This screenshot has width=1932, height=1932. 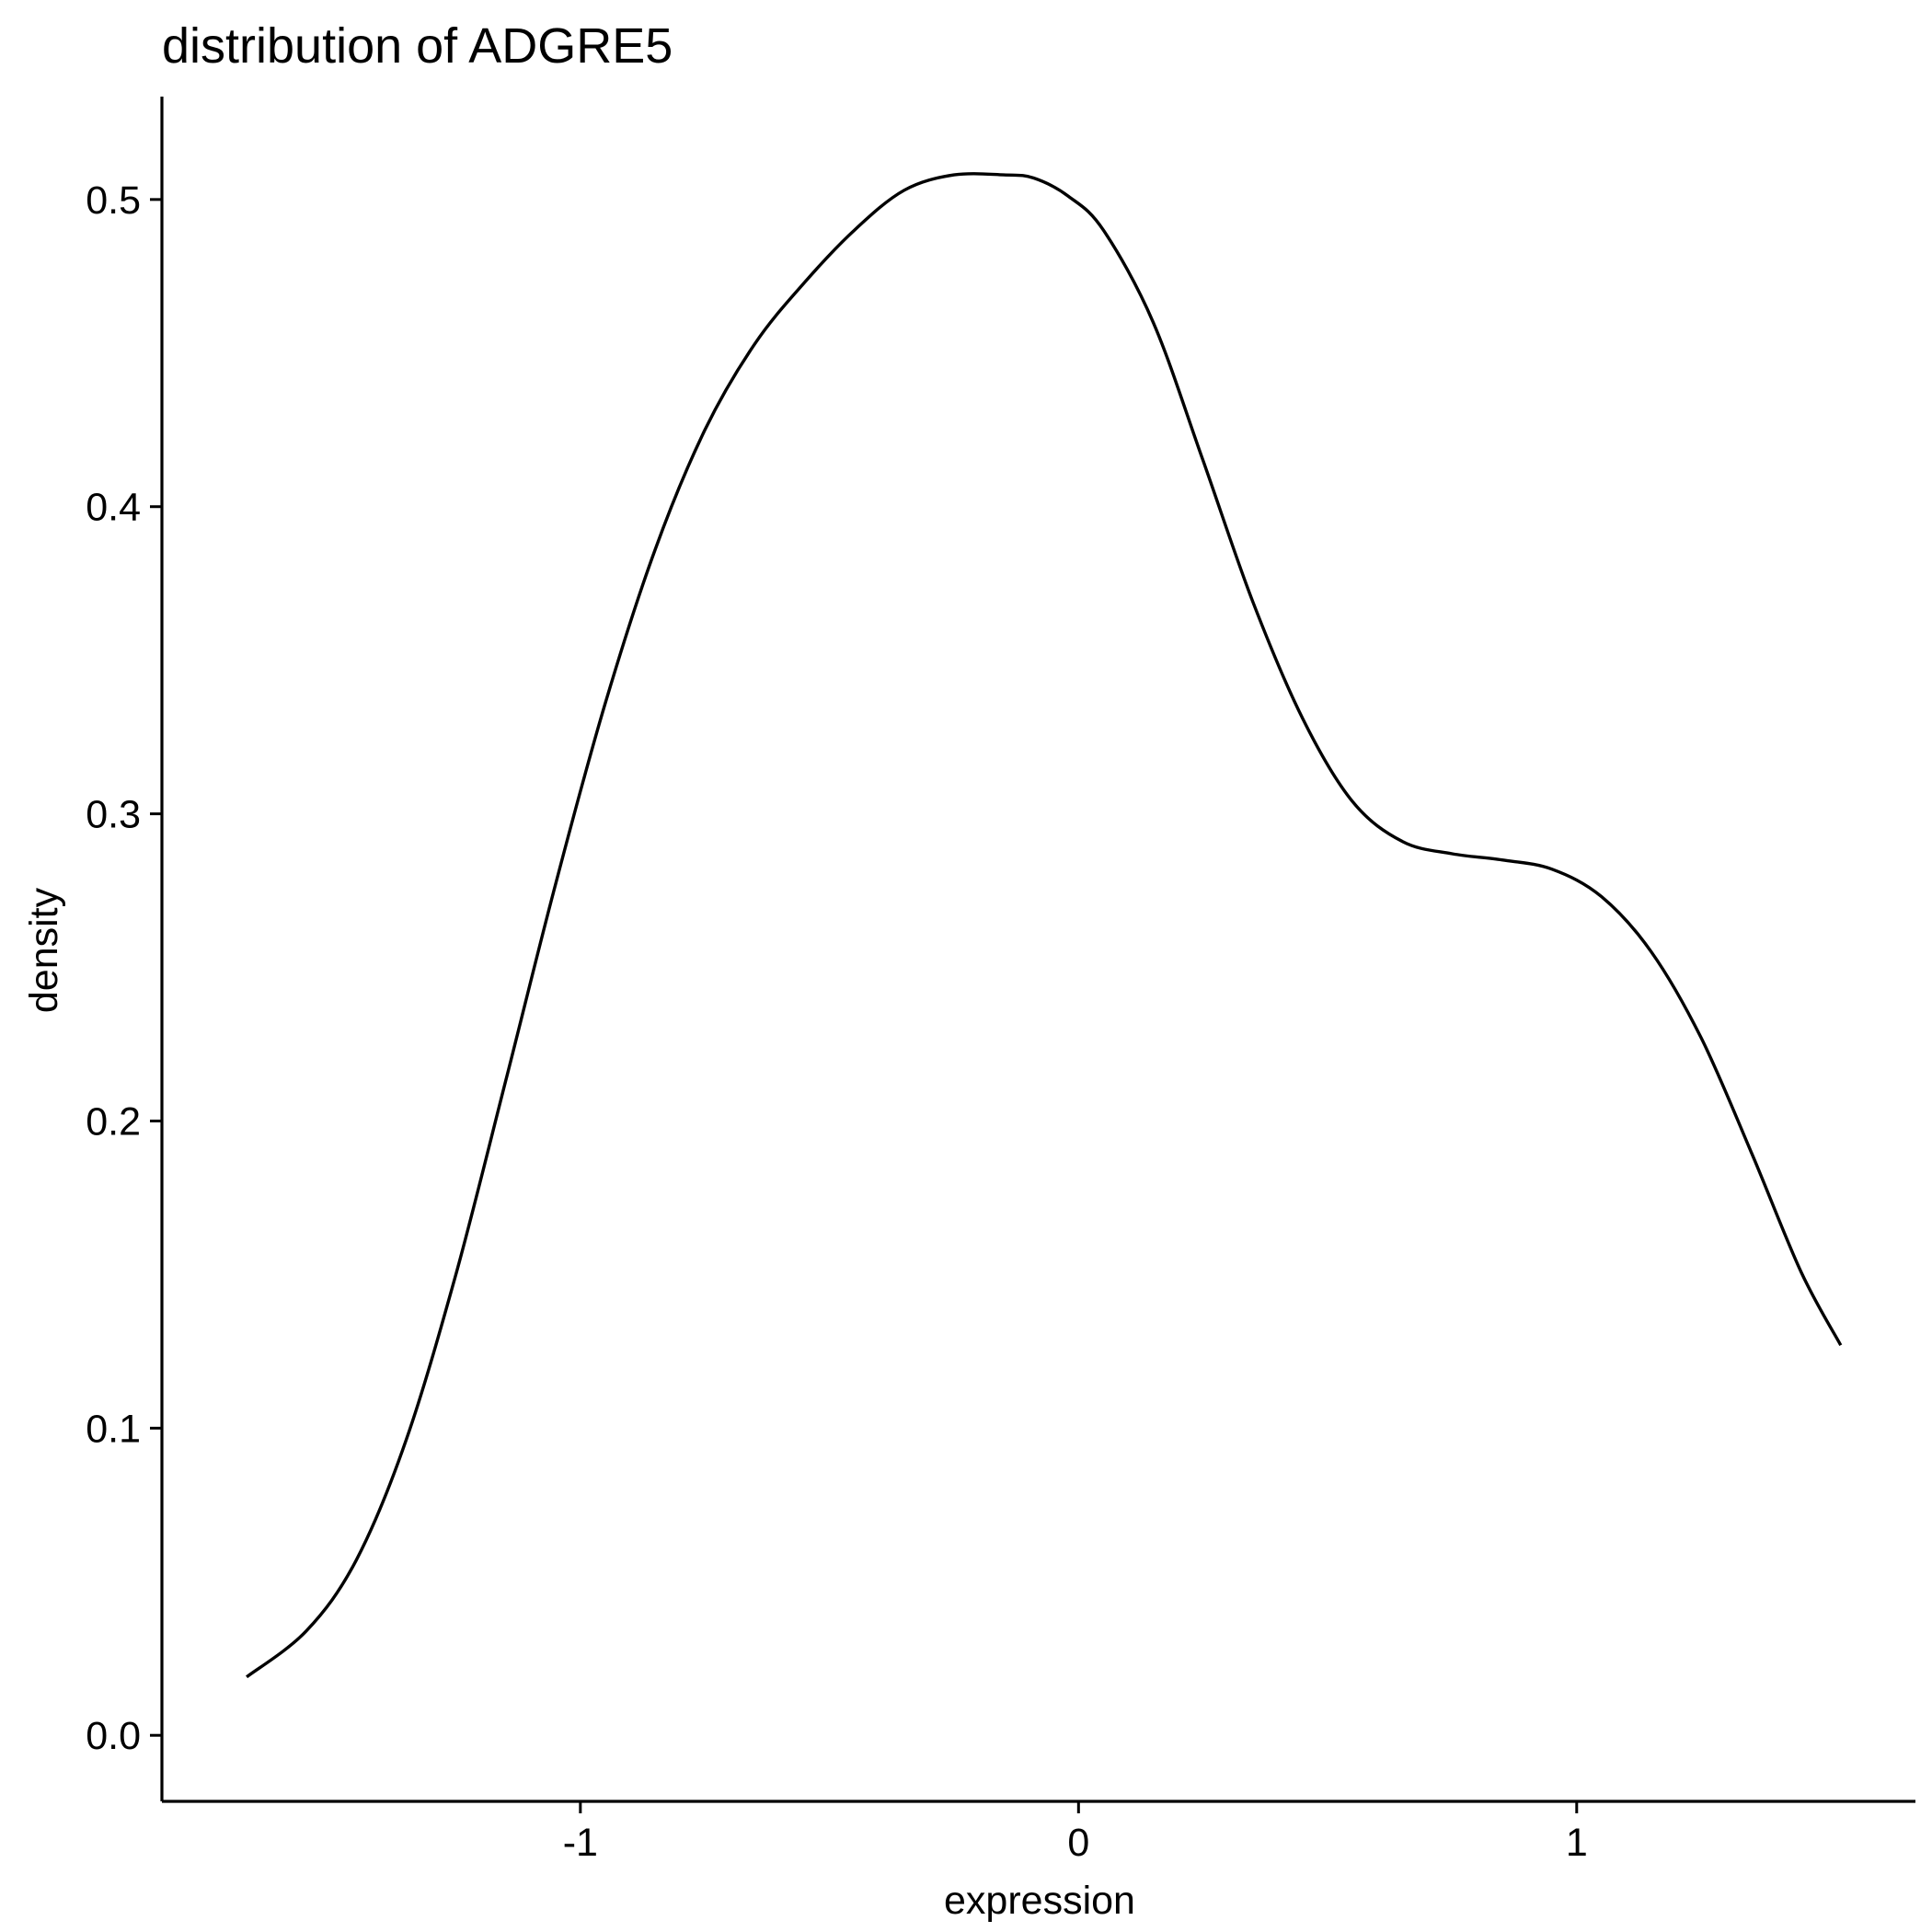 What do you see at coordinates (1038, 1832) in the screenshot?
I see `x-axis: -1 0 1` at bounding box center [1038, 1832].